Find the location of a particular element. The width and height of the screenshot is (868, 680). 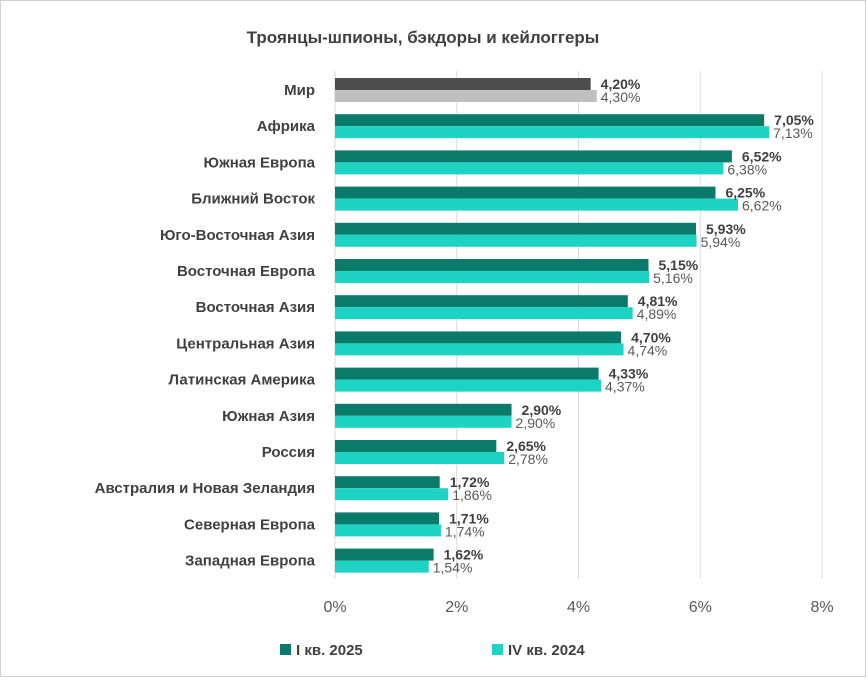

legend-label: I кв. 2025 is located at coordinates (329, 650).